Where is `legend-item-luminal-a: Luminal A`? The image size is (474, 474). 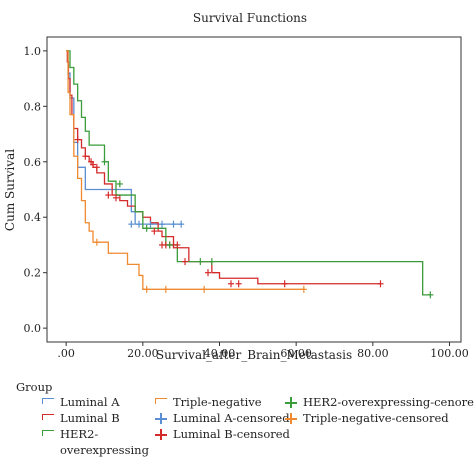 legend-item-luminal-a: Luminal A is located at coordinates (81, 402).